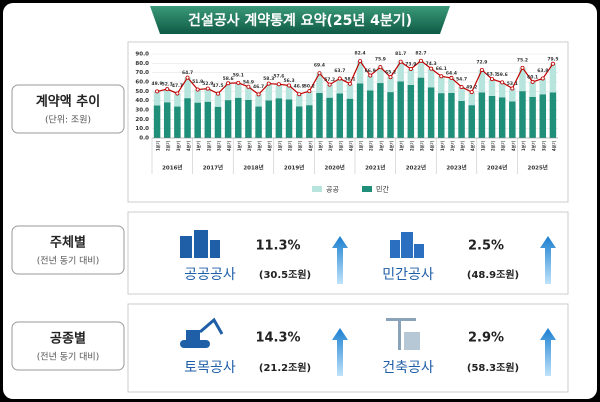 The height and width of the screenshot is (402, 600). What do you see at coordinates (68, 339) in the screenshot?
I see `section-label: 공종별` at bounding box center [68, 339].